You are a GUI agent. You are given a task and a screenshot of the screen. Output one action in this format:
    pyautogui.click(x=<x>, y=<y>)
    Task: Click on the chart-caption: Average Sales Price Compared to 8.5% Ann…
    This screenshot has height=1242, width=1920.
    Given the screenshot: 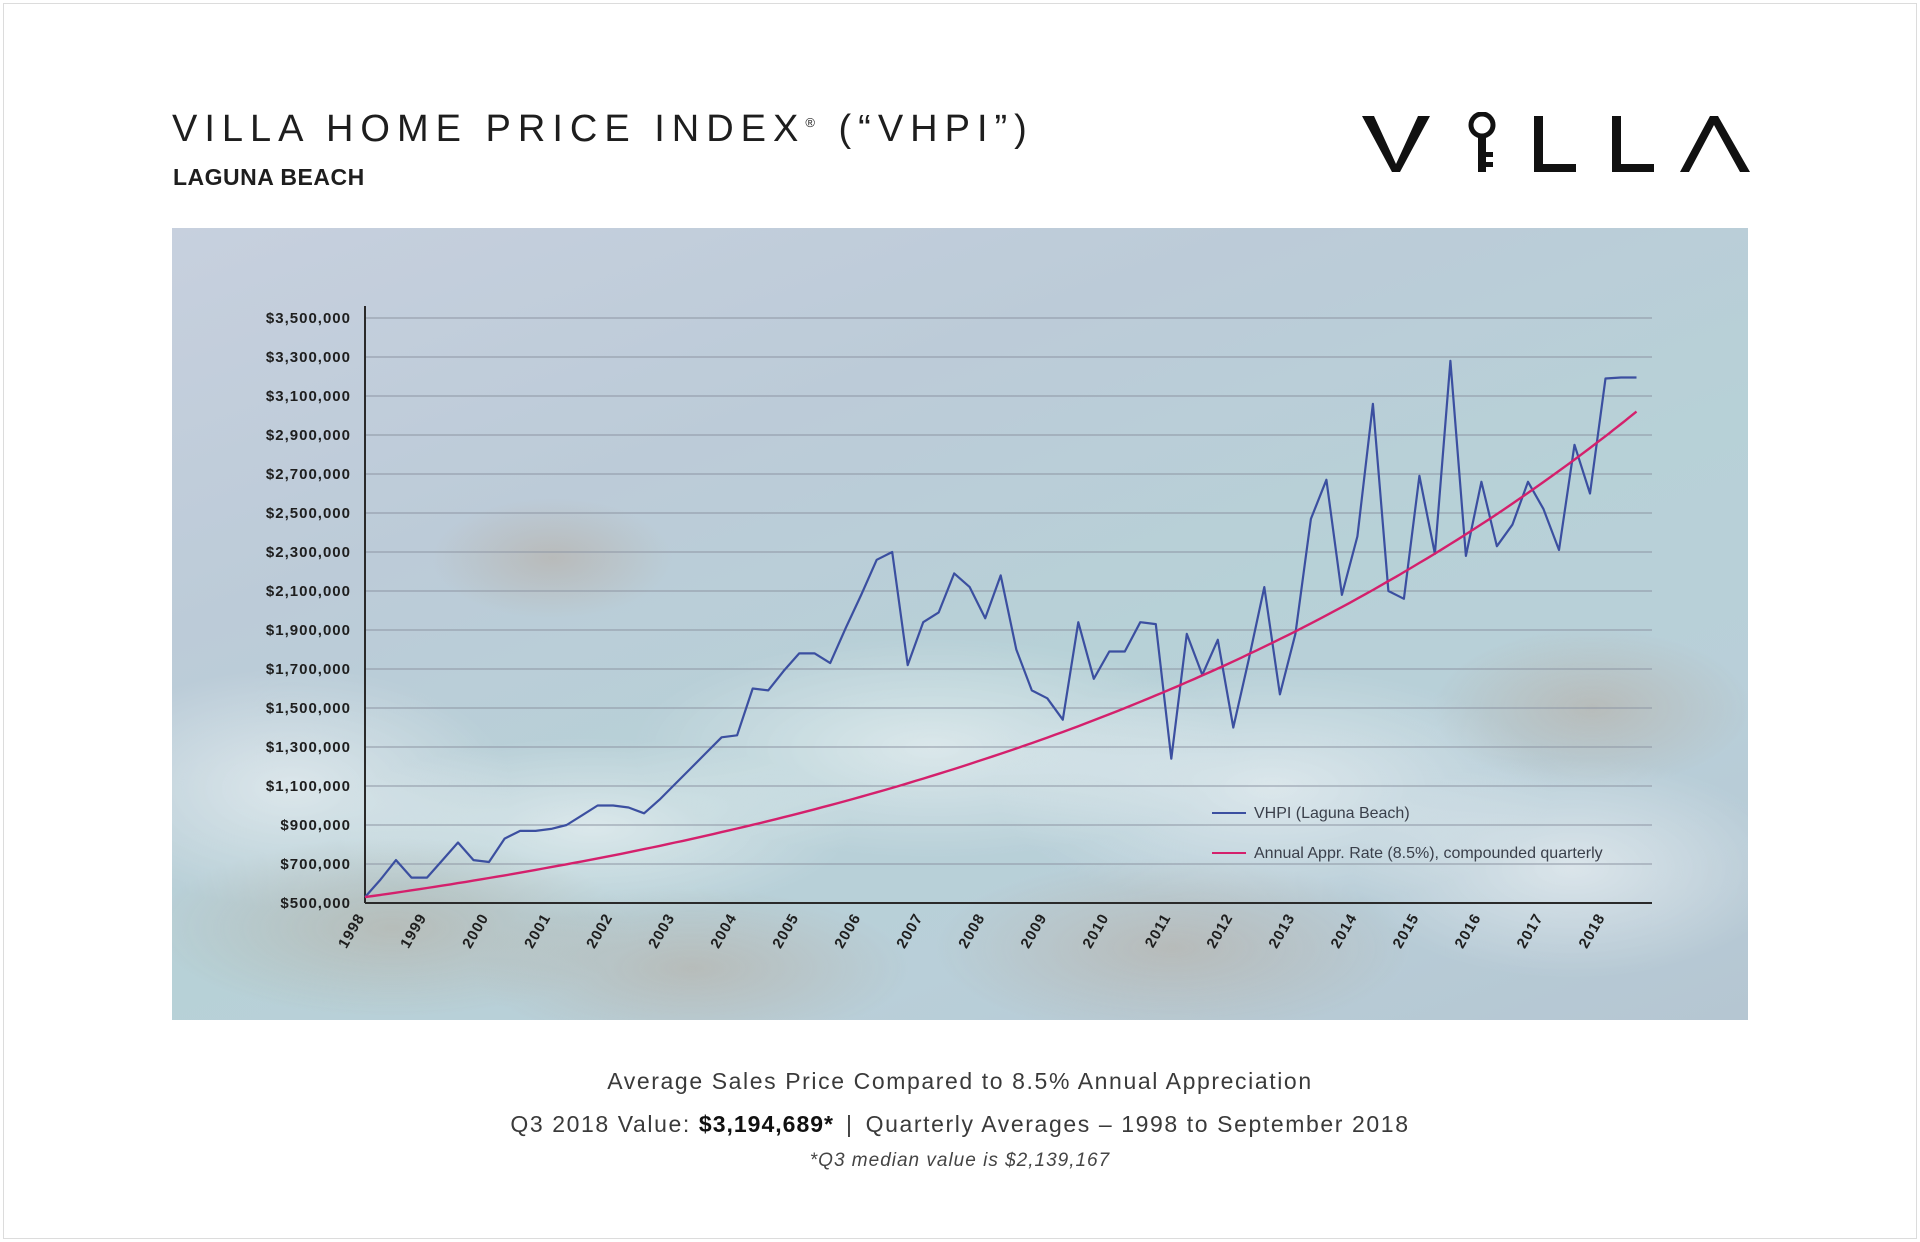 What is the action you would take?
    pyautogui.click(x=960, y=1120)
    